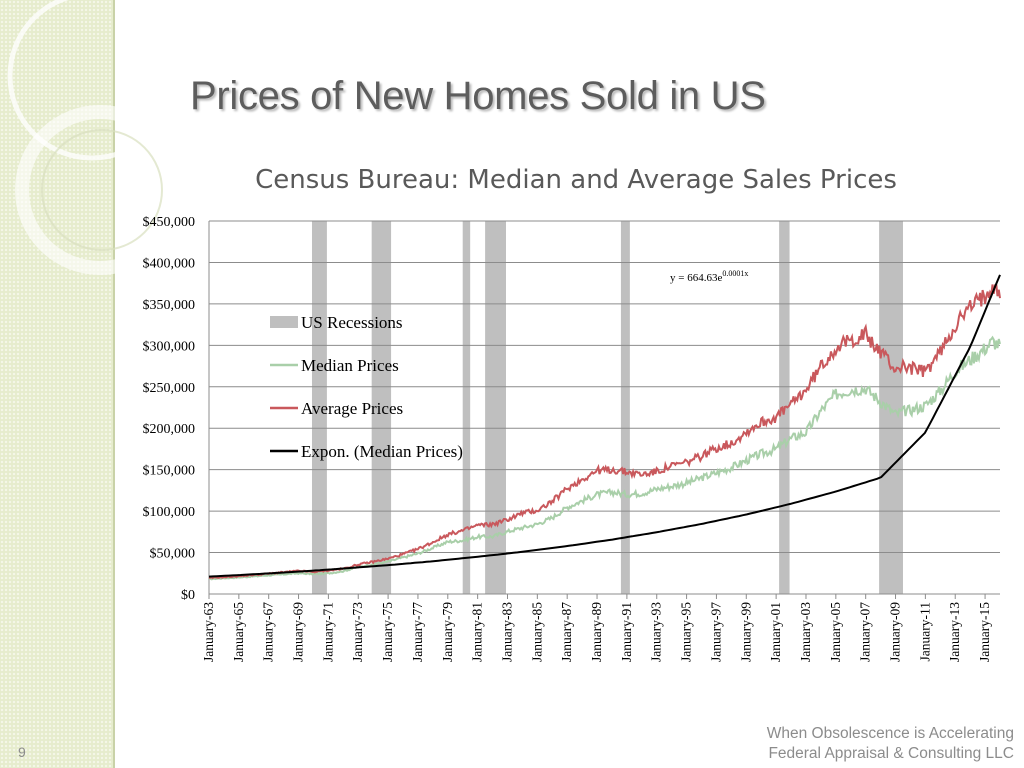  I want to click on y-tick-label-5: $250,000, so click(169, 388).